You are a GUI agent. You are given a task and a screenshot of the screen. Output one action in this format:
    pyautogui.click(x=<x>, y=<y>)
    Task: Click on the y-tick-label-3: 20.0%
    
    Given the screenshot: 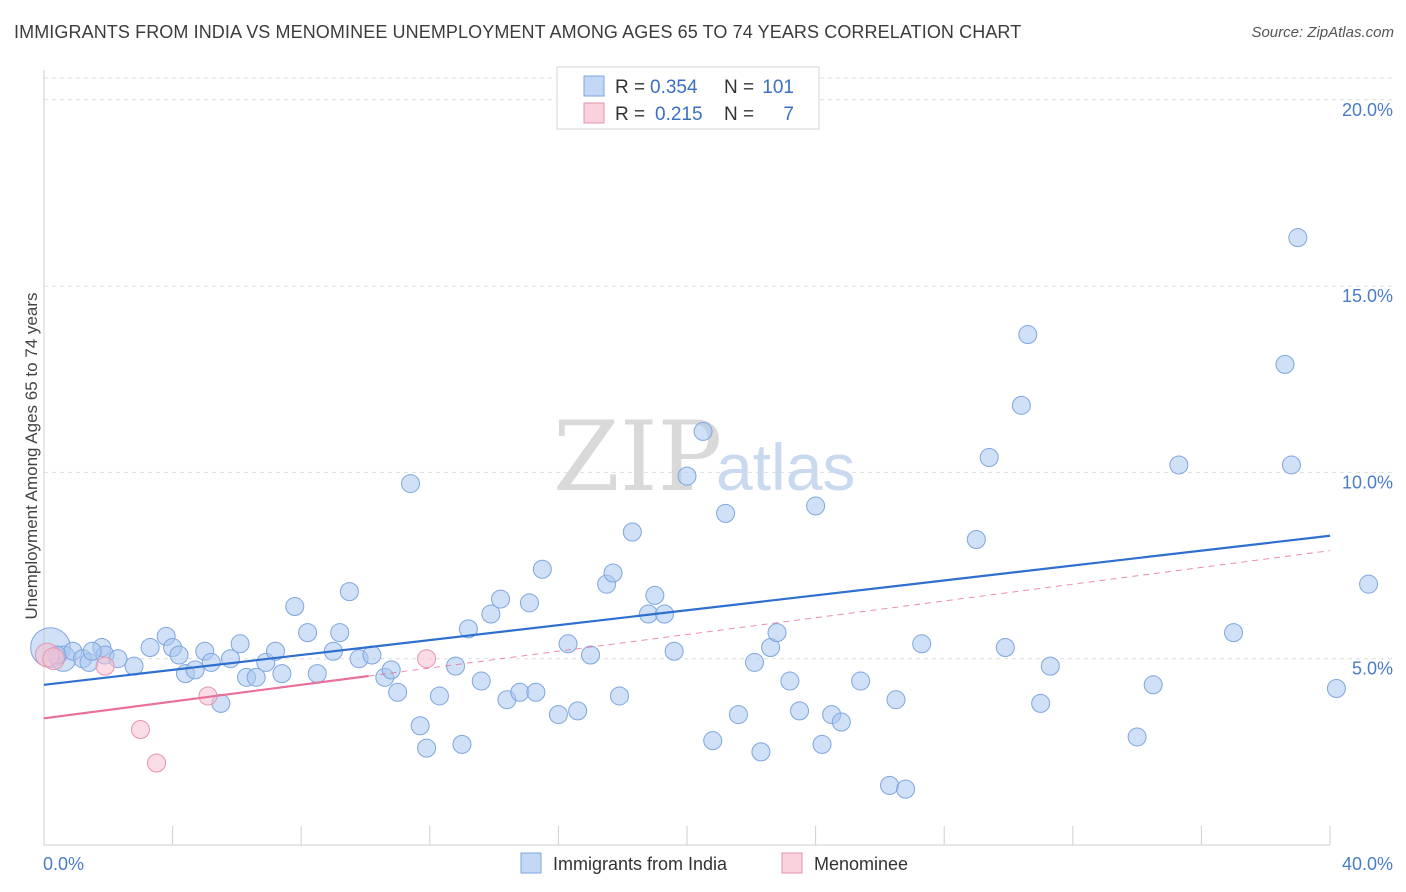 What is the action you would take?
    pyautogui.click(x=1367, y=110)
    